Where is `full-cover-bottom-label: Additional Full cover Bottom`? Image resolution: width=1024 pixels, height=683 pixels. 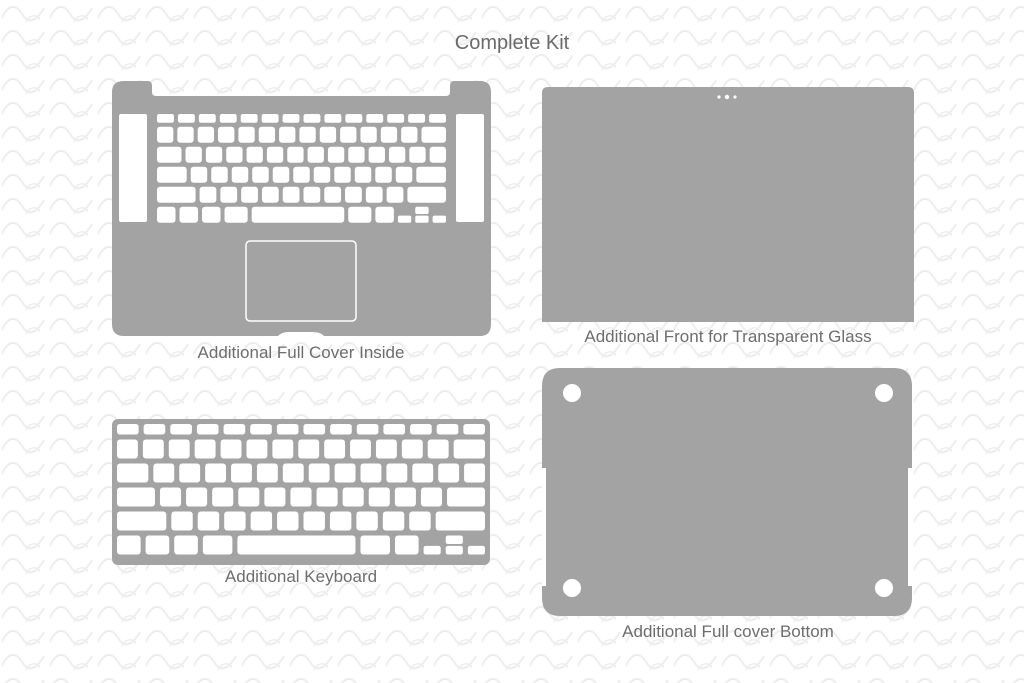 full-cover-bottom-label: Additional Full cover Bottom is located at coordinates (728, 631).